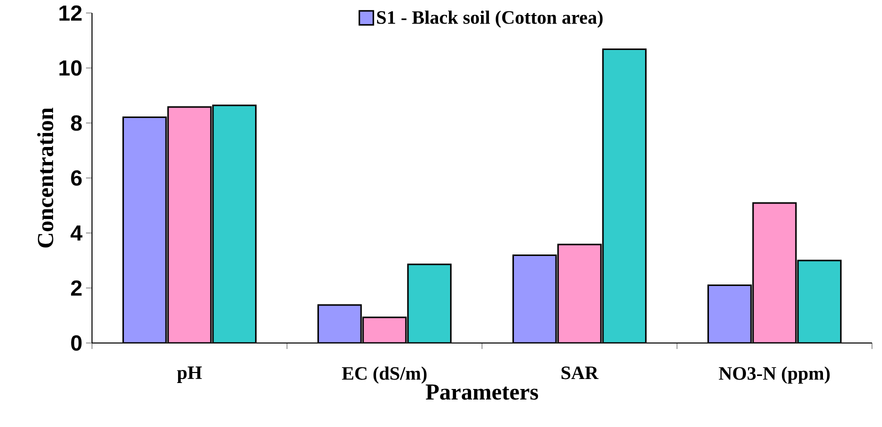 This screenshot has width=882, height=427. I want to click on x-tick-label: EC (dS/m), so click(384, 375).